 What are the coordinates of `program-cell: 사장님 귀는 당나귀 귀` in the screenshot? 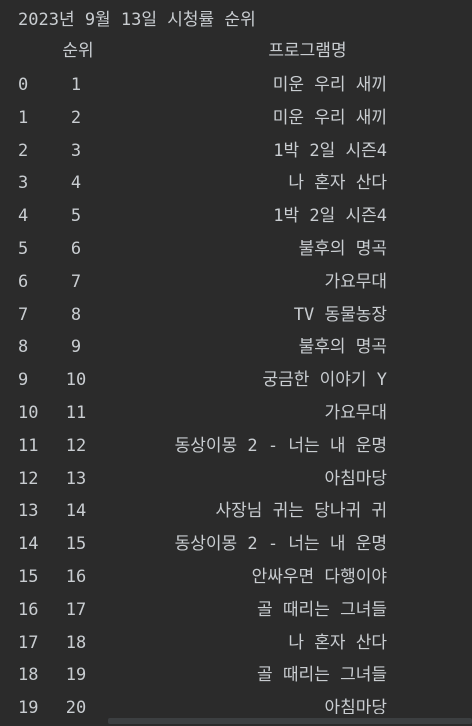 It's located at (301, 511).